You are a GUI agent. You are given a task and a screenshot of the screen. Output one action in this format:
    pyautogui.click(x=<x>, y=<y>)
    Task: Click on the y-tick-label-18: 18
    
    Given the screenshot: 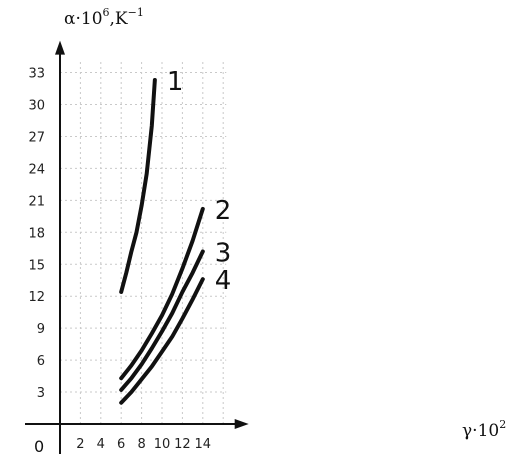 What is the action you would take?
    pyautogui.click(x=36, y=233)
    